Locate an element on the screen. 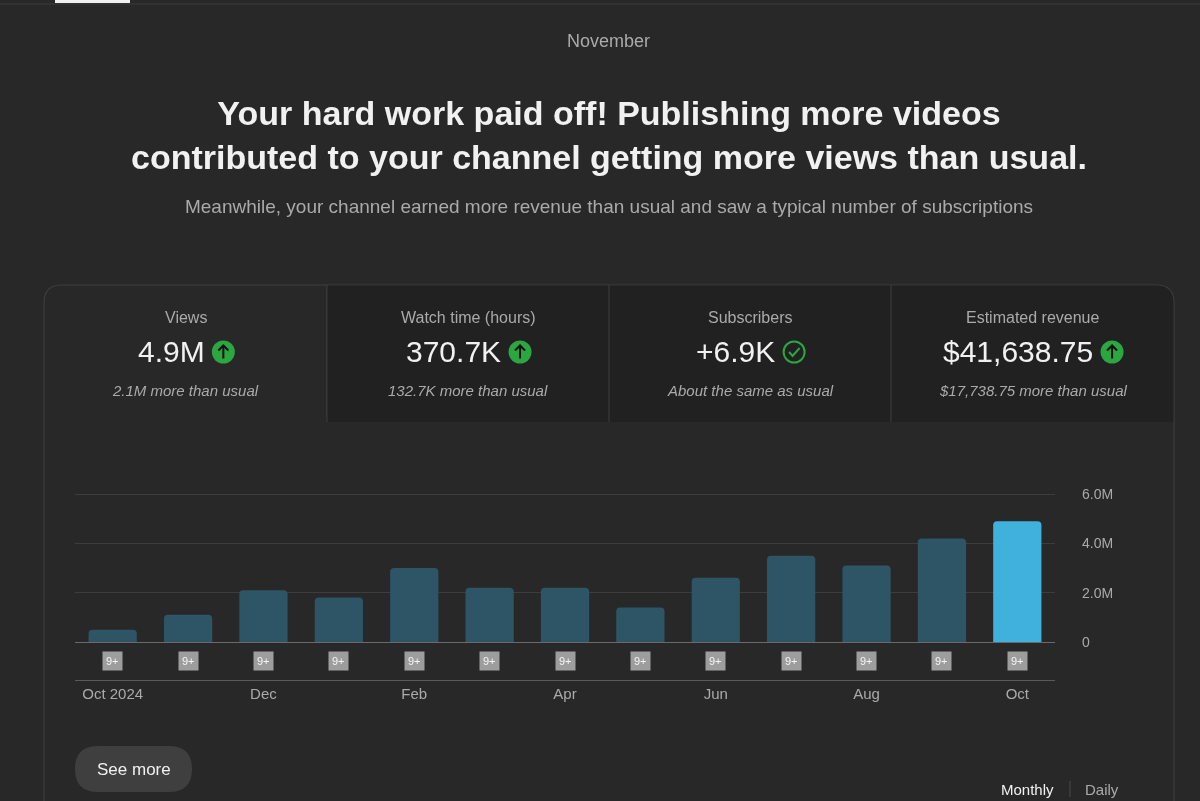 Image resolution: width=1200 pixels, height=801 pixels. text: November is located at coordinates (609, 41).